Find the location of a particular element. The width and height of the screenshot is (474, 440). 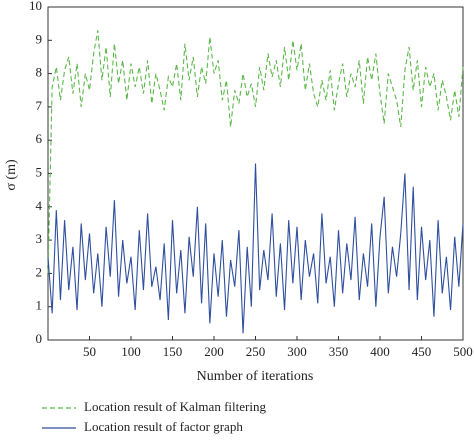

y-tick-label: 4 is located at coordinates (39, 205).